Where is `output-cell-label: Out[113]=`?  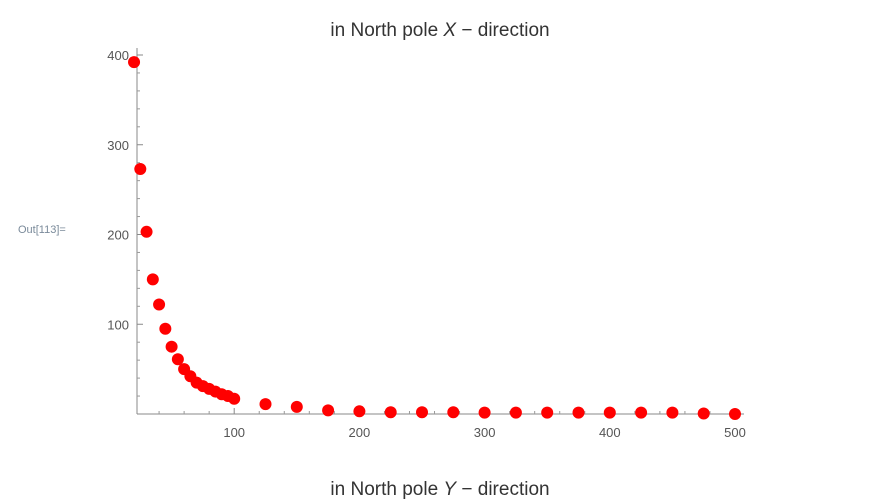 output-cell-label: Out[113]= is located at coordinates (42, 230).